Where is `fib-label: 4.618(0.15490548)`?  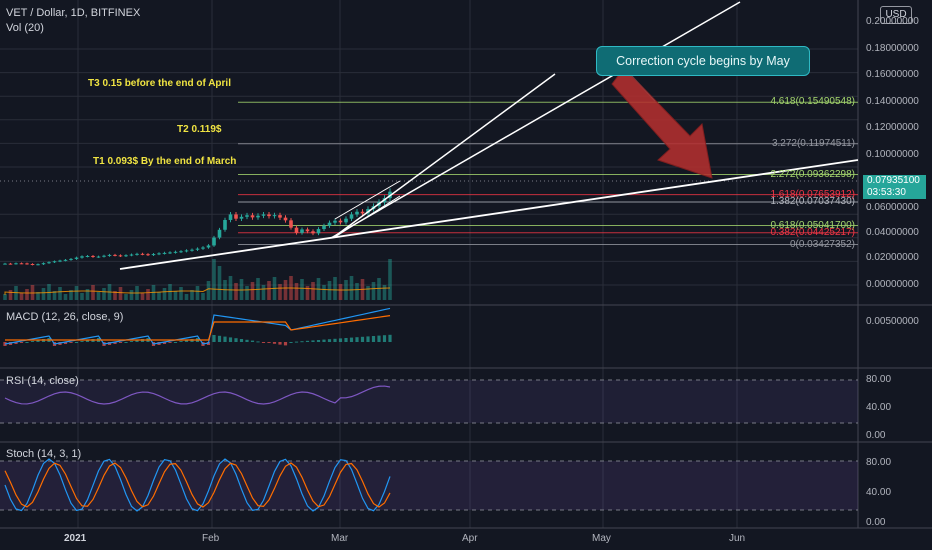 fib-label: 4.618(0.15490548) is located at coordinates (812, 102).